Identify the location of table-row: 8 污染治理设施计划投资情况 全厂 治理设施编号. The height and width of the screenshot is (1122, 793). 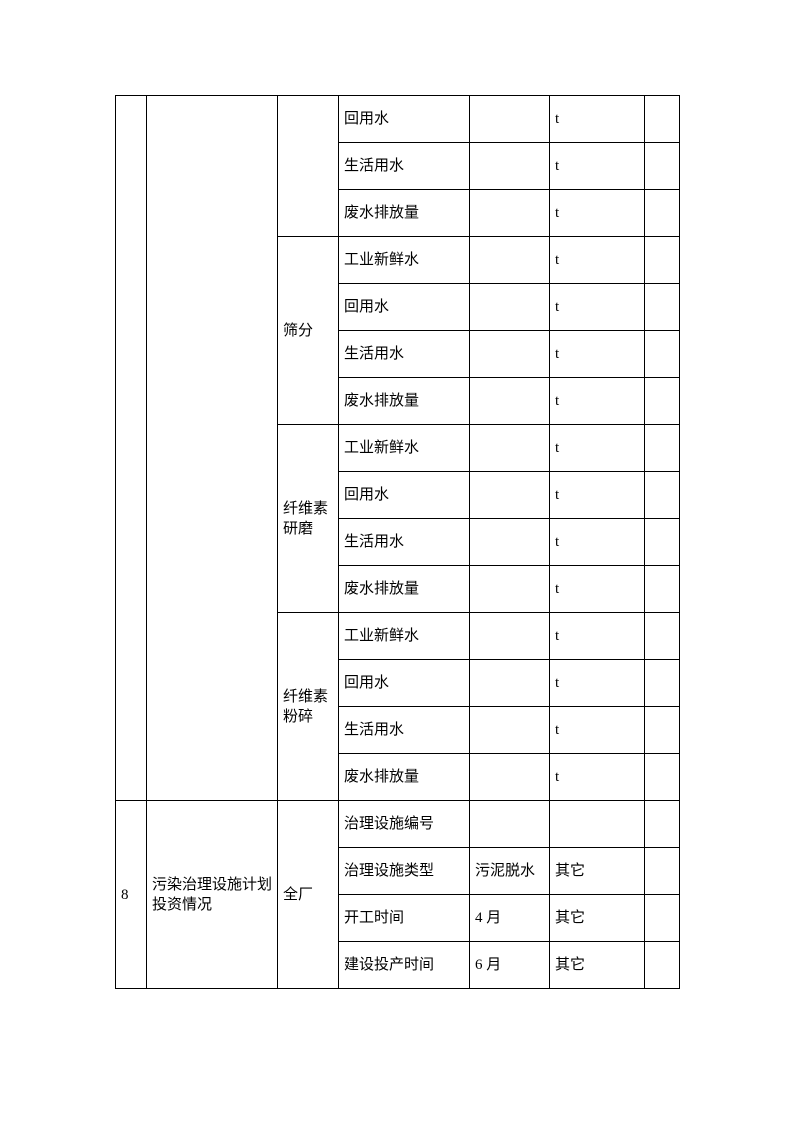
(397, 894).